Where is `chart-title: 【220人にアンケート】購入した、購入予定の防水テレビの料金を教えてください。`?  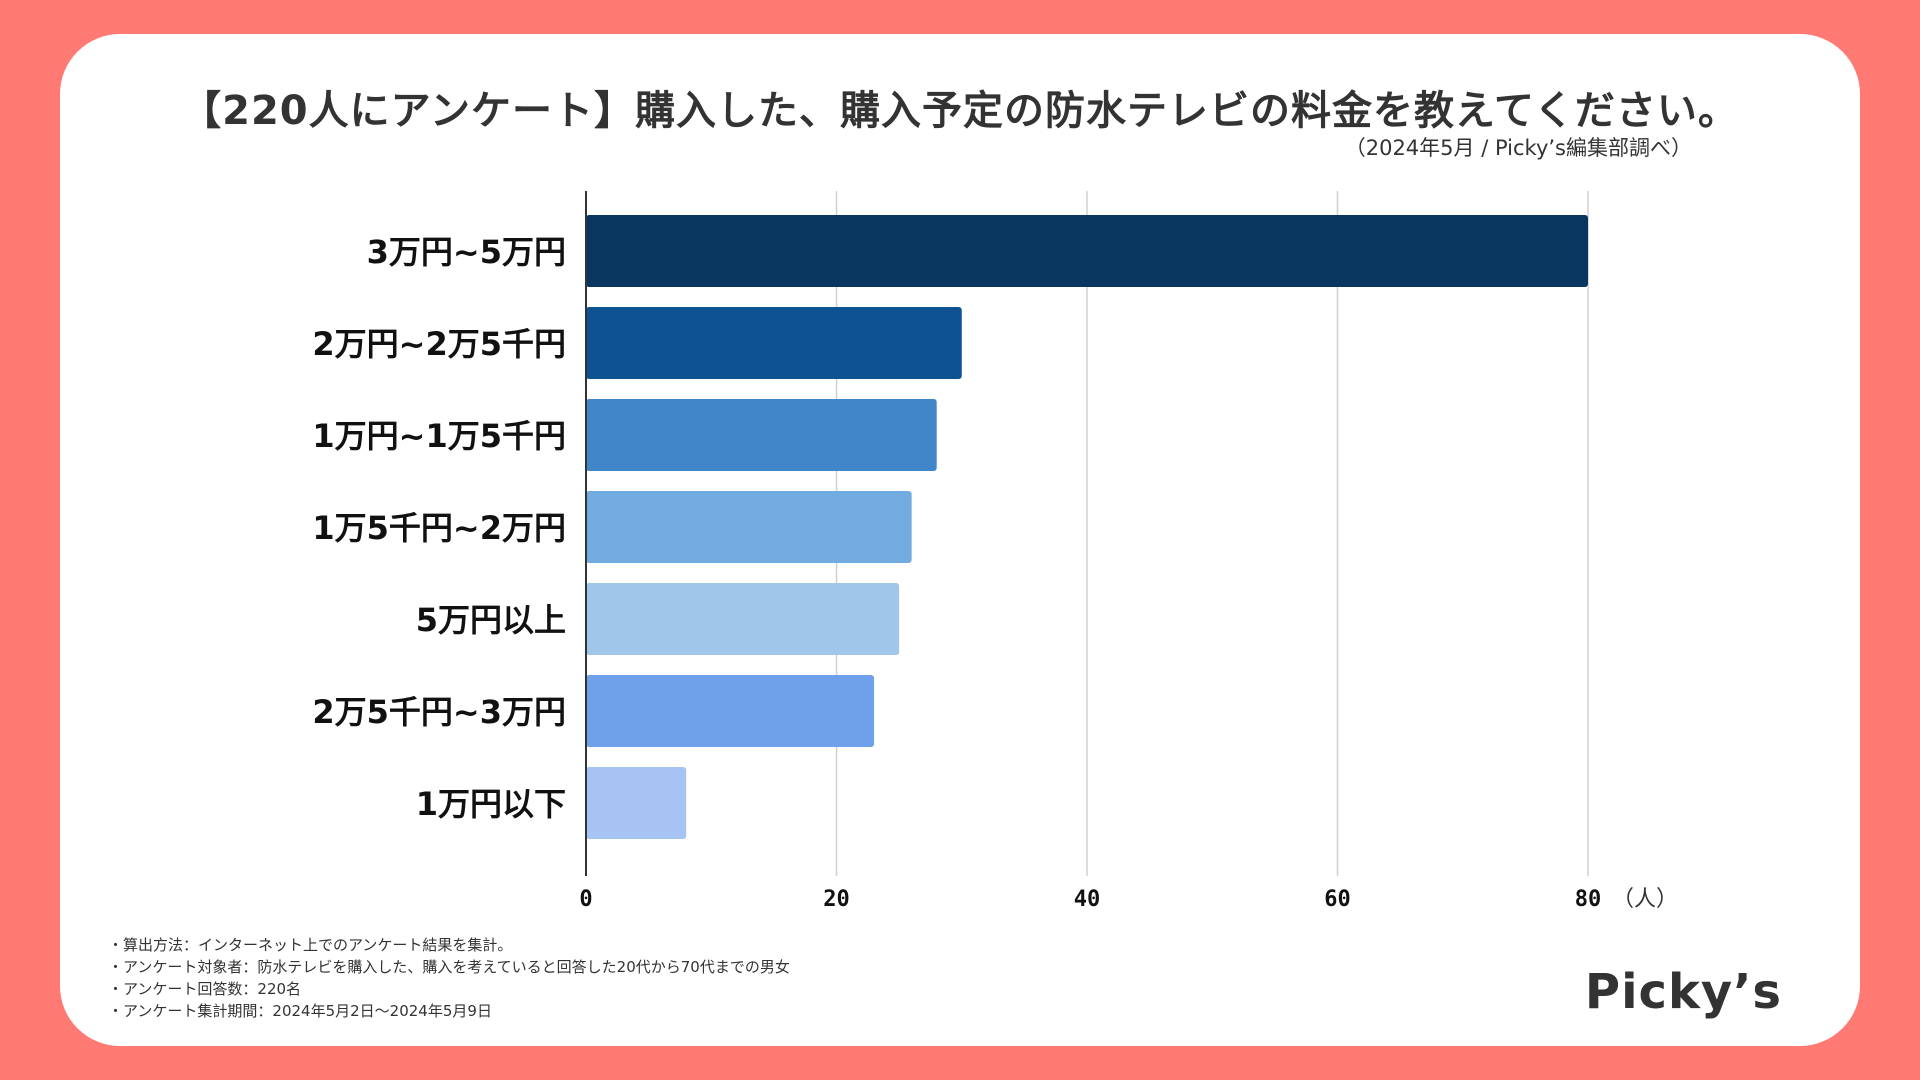 chart-title: 【220人にアンケート】購入した、購入予定の防水テレビの料金を教えてください。 is located at coordinates (960, 111).